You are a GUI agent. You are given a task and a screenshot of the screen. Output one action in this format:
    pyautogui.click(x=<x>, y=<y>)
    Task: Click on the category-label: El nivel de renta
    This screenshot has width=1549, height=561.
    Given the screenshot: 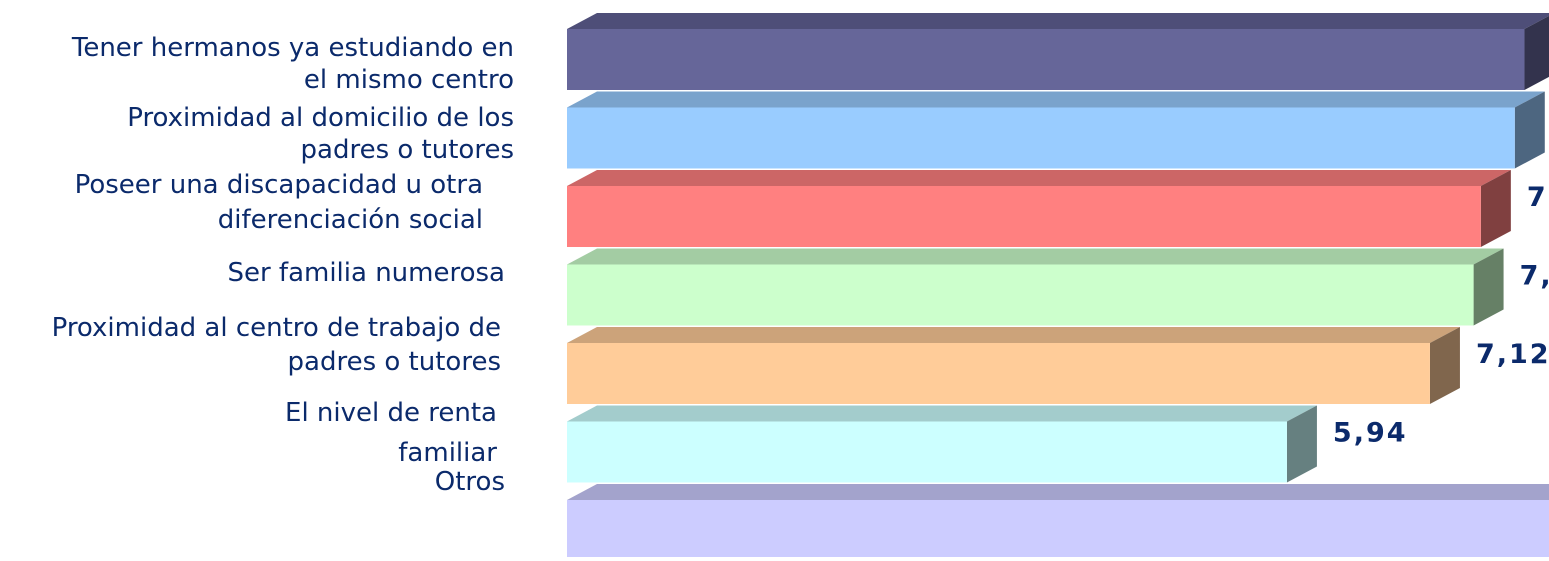 What is the action you would take?
    pyautogui.click(x=391, y=413)
    